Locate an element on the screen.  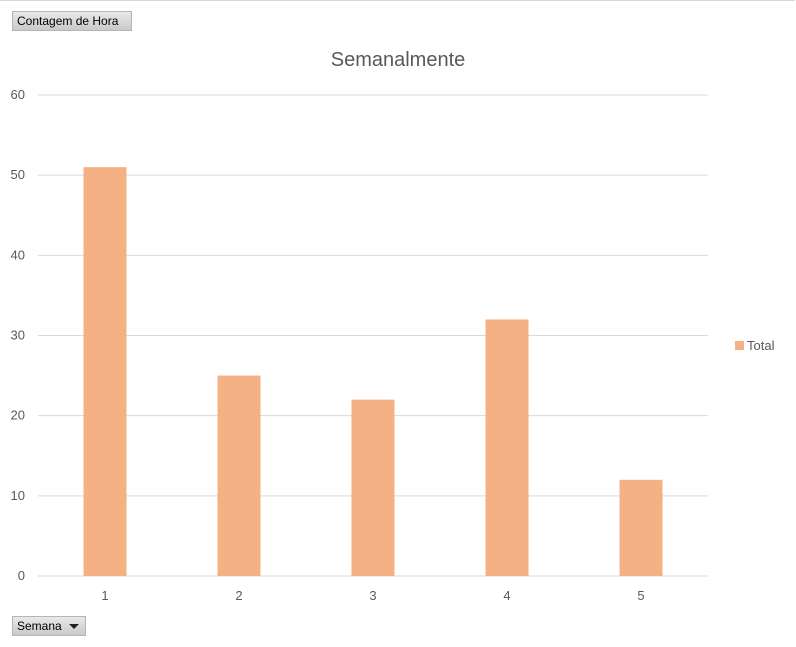
y-tick-label: 50 is located at coordinates (18, 174).